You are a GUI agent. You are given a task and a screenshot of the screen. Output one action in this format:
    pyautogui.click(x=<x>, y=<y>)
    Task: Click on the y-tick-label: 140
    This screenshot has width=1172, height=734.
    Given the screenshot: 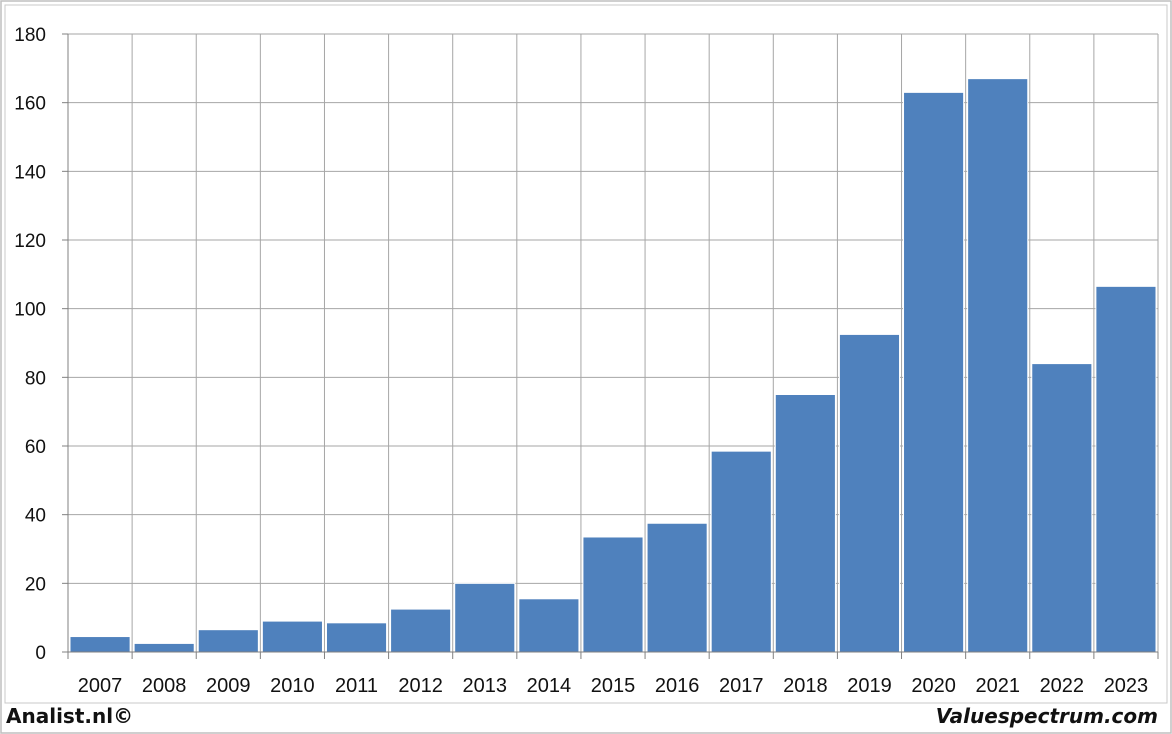 What is the action you would take?
    pyautogui.click(x=30, y=172)
    